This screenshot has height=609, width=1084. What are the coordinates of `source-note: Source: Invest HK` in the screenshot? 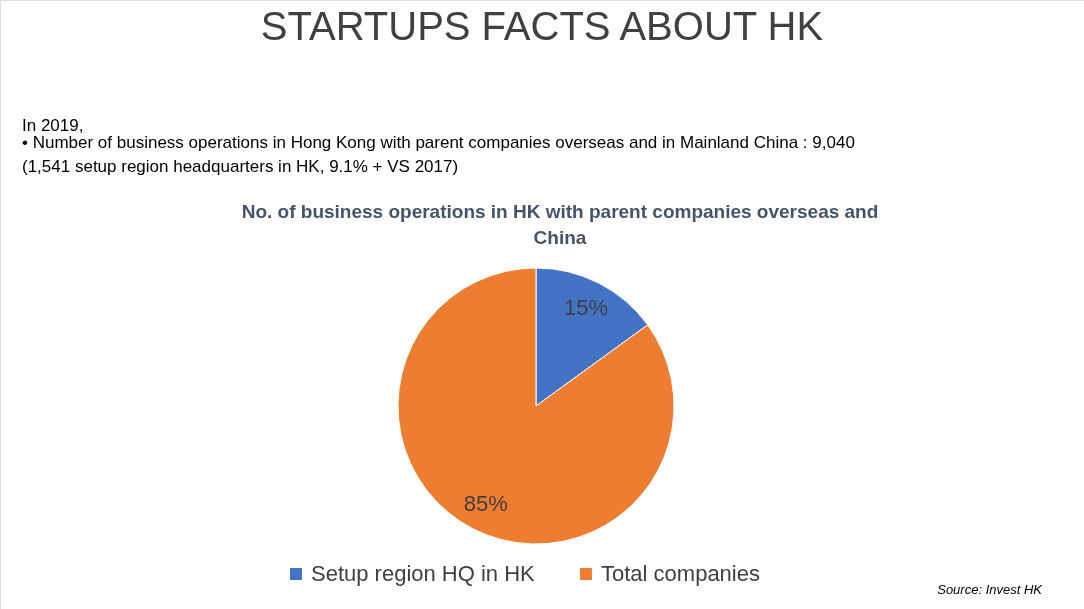 It's located at (990, 589).